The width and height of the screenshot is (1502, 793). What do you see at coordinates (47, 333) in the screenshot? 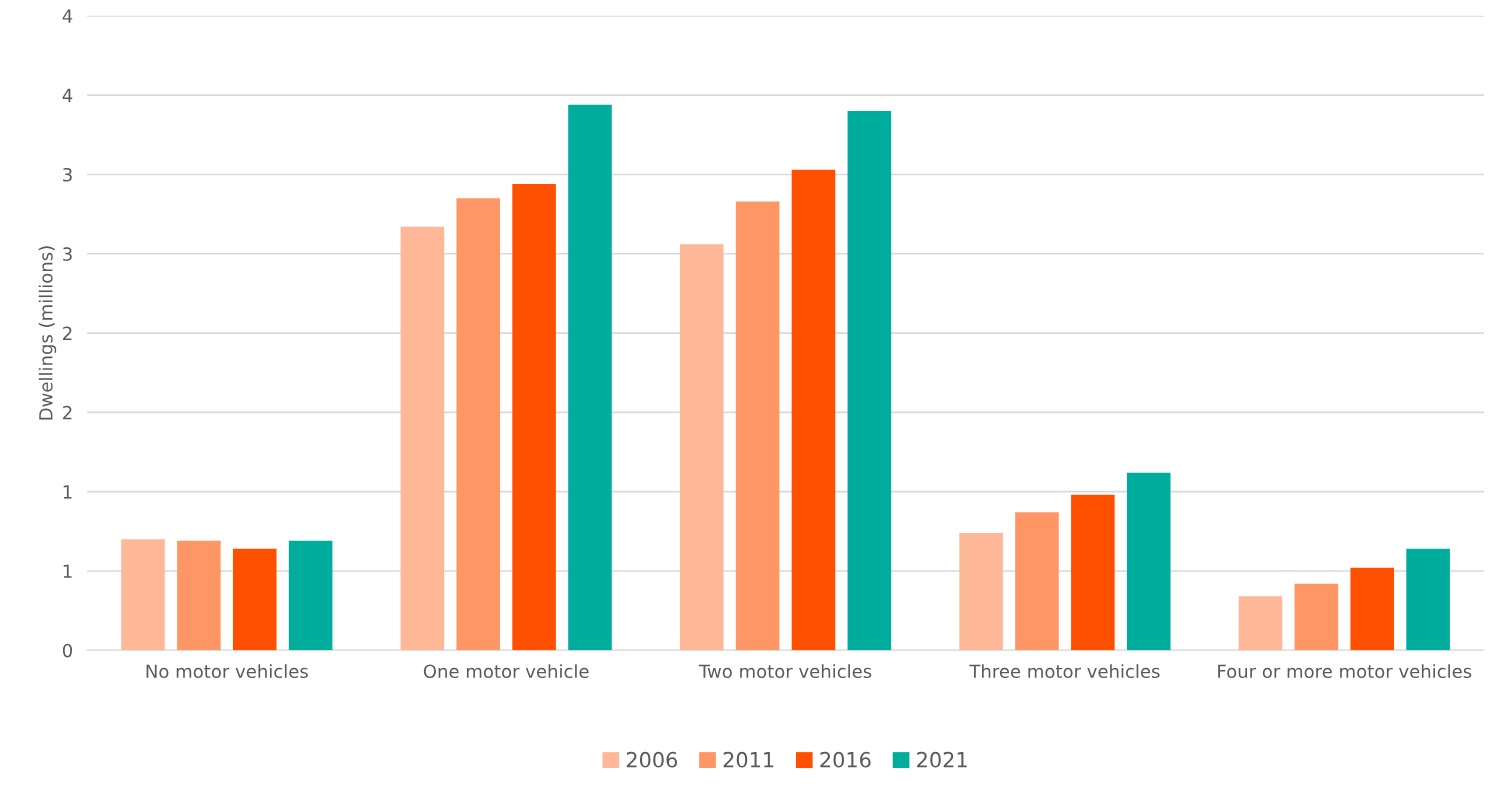
I see `y-axis-title: Dwellings (millions)` at bounding box center [47, 333].